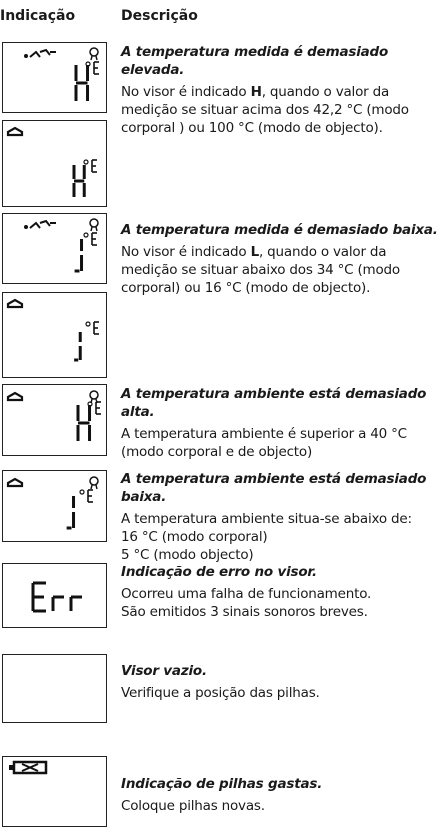 The width and height of the screenshot is (437, 832). I want to click on bold-symbol: H, so click(256, 92).